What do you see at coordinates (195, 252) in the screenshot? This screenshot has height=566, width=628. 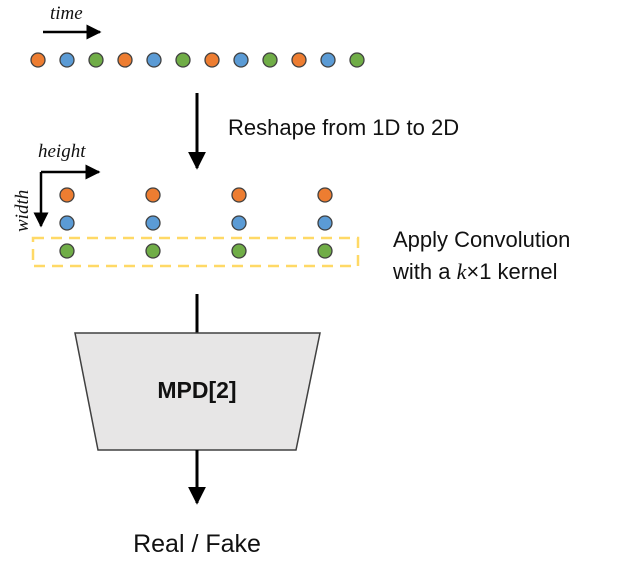 I see `convolution-window` at bounding box center [195, 252].